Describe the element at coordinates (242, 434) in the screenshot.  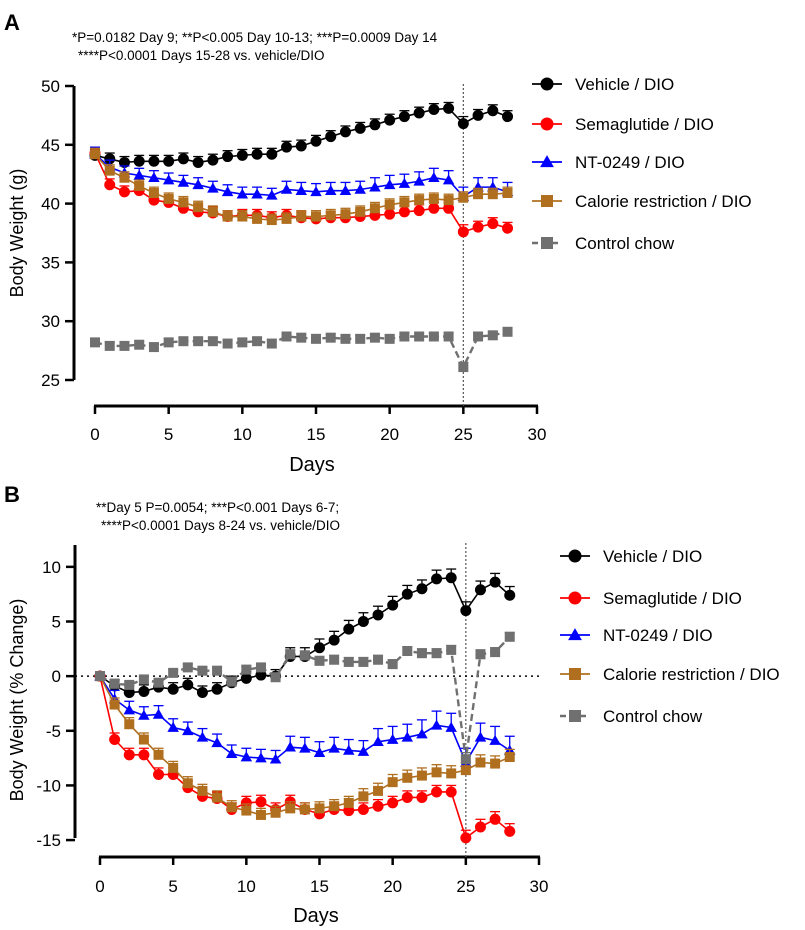
I see `x-tick-label-a: 10` at that location.